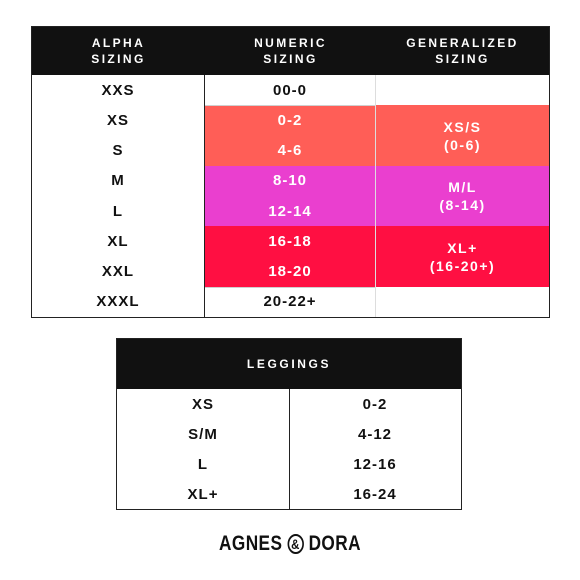 This screenshot has width=580, height=580. I want to click on alpha-size-cell: M, so click(118, 181).